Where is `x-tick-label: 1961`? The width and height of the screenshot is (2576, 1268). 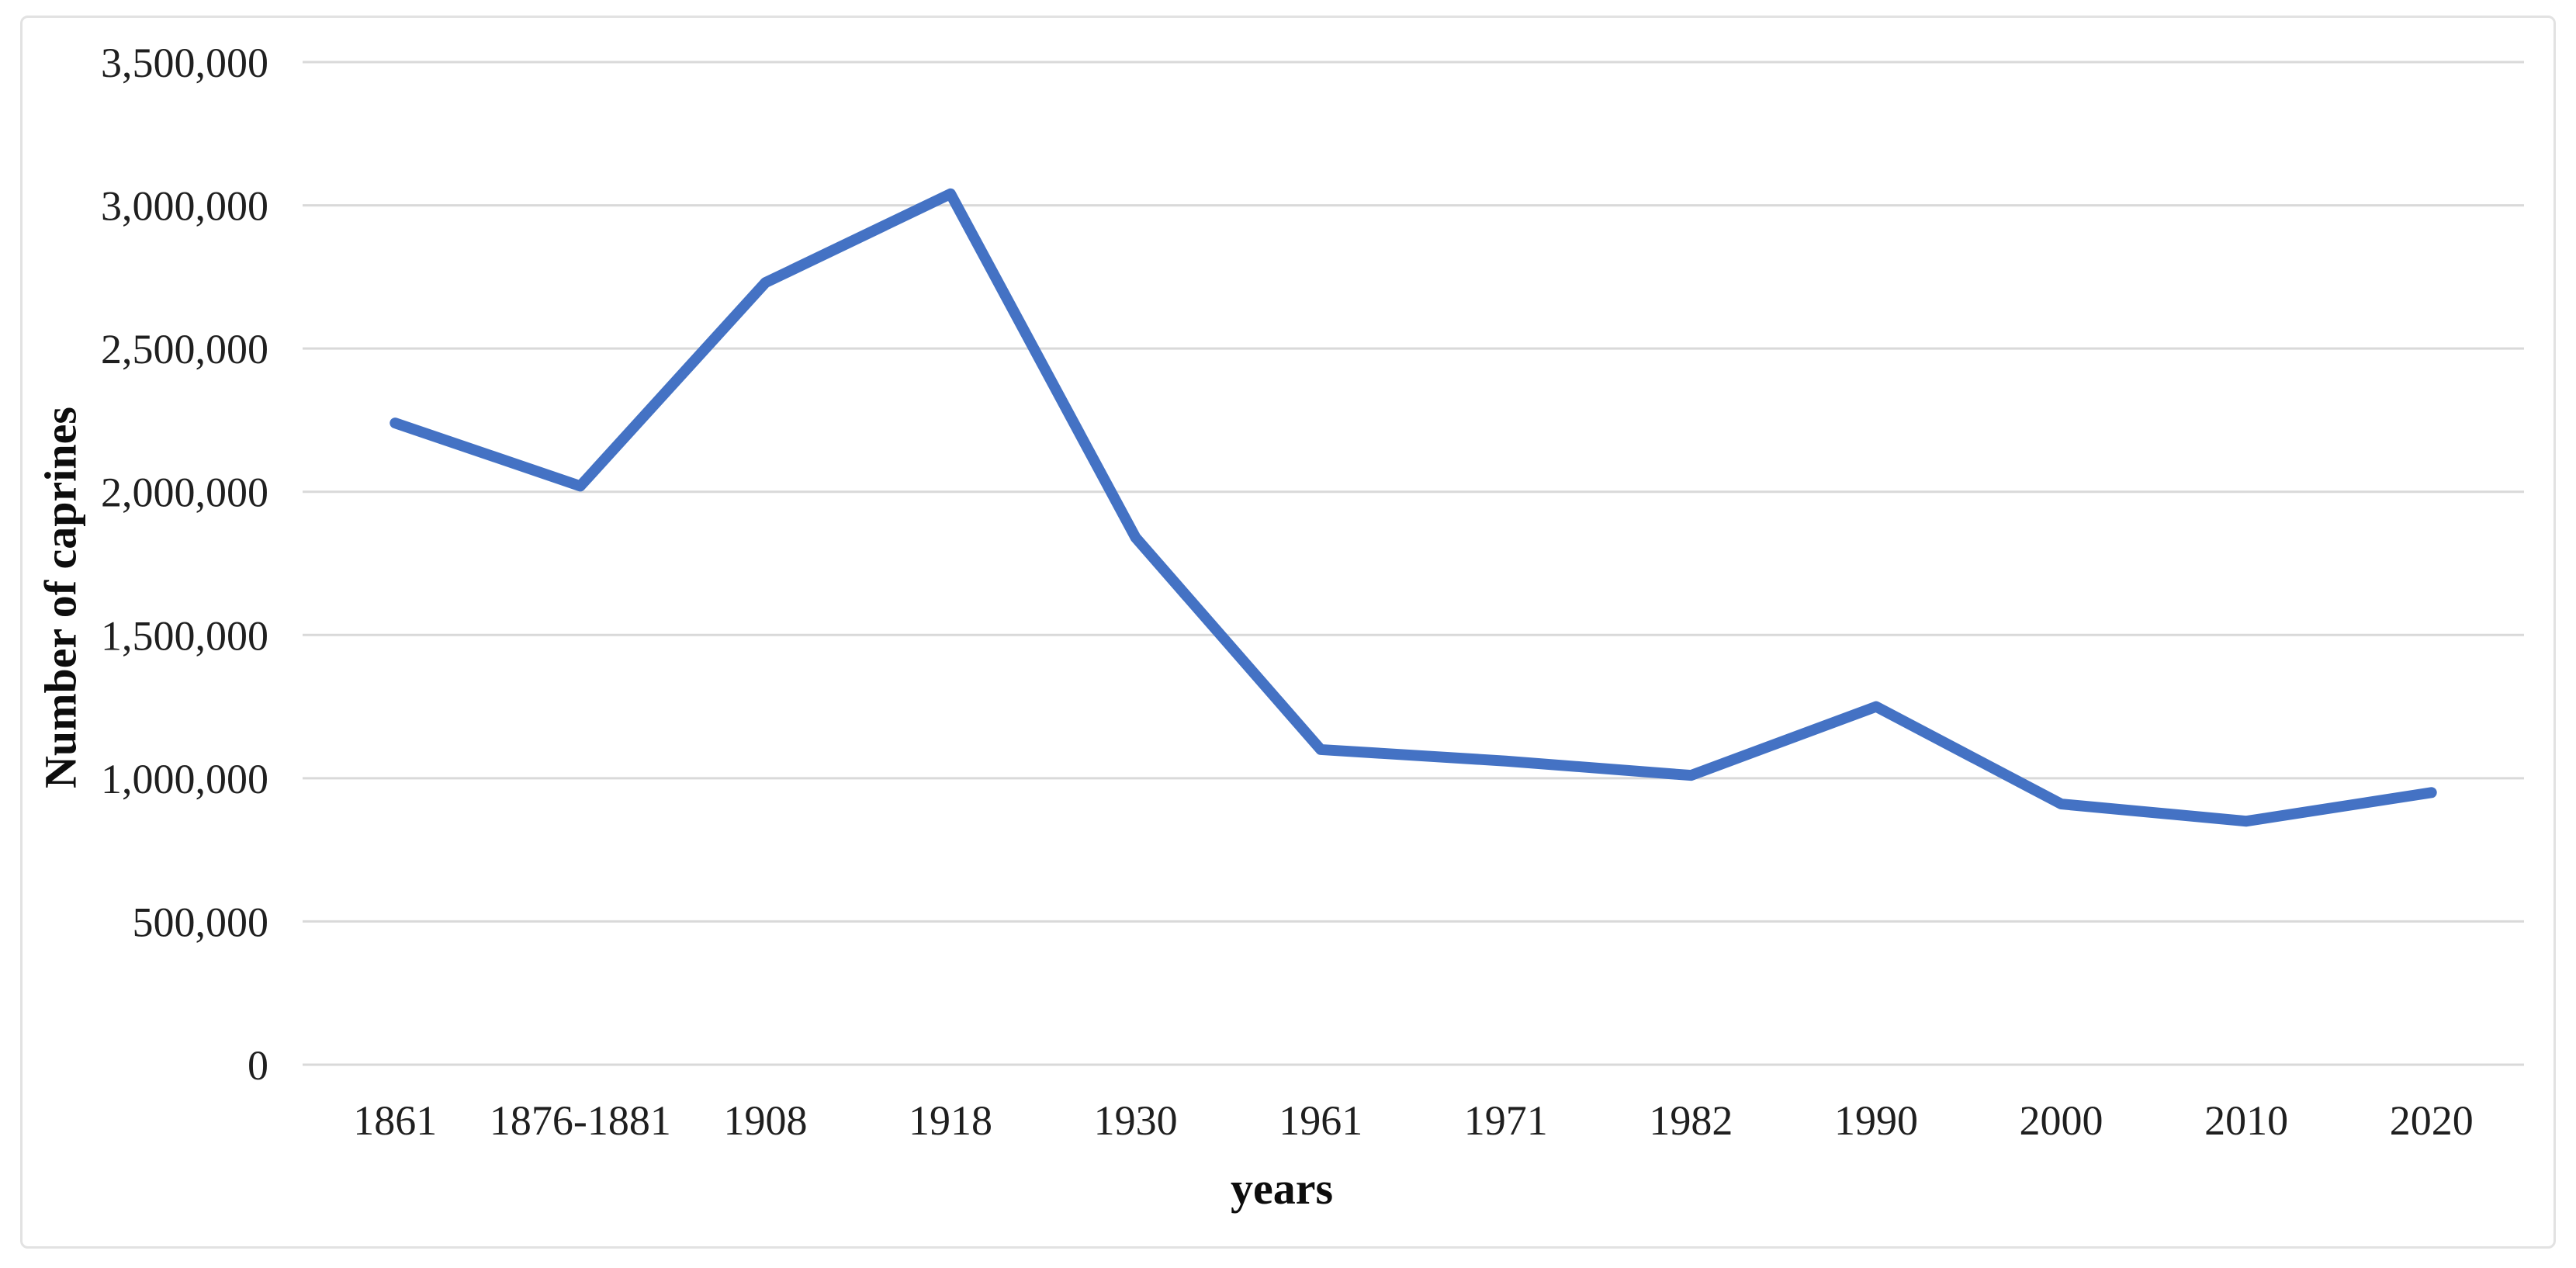 x-tick-label: 1961 is located at coordinates (1320, 1120).